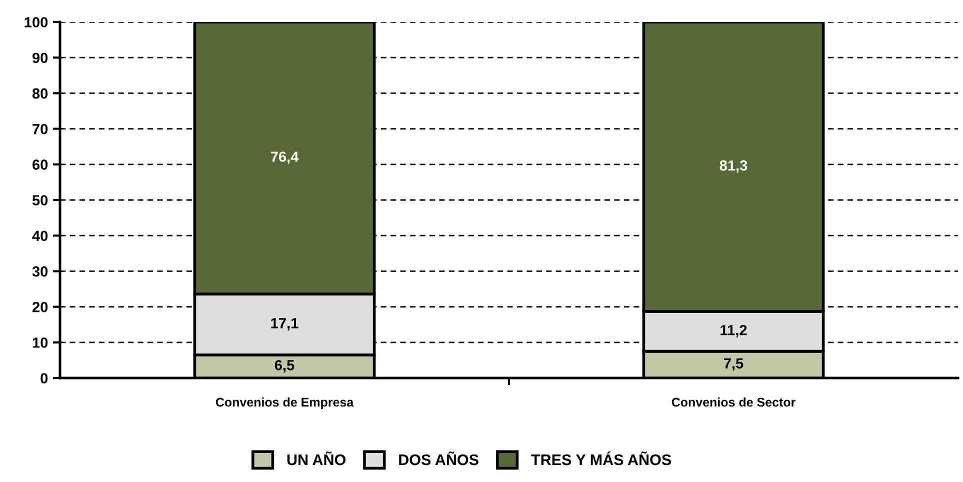 This screenshot has width=963, height=482. I want to click on y-tick-label: 60, so click(40, 165).